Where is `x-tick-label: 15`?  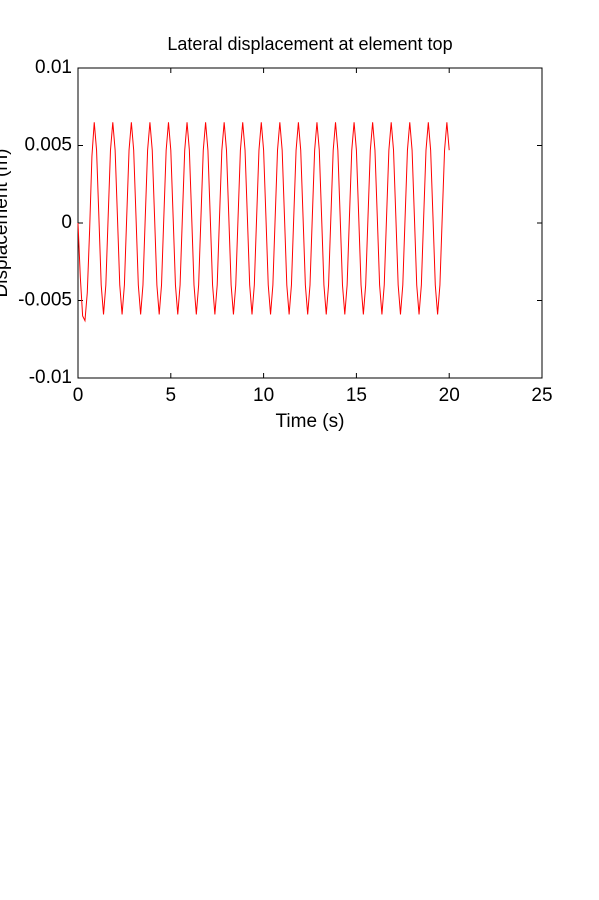
x-tick-label: 15 is located at coordinates (356, 395).